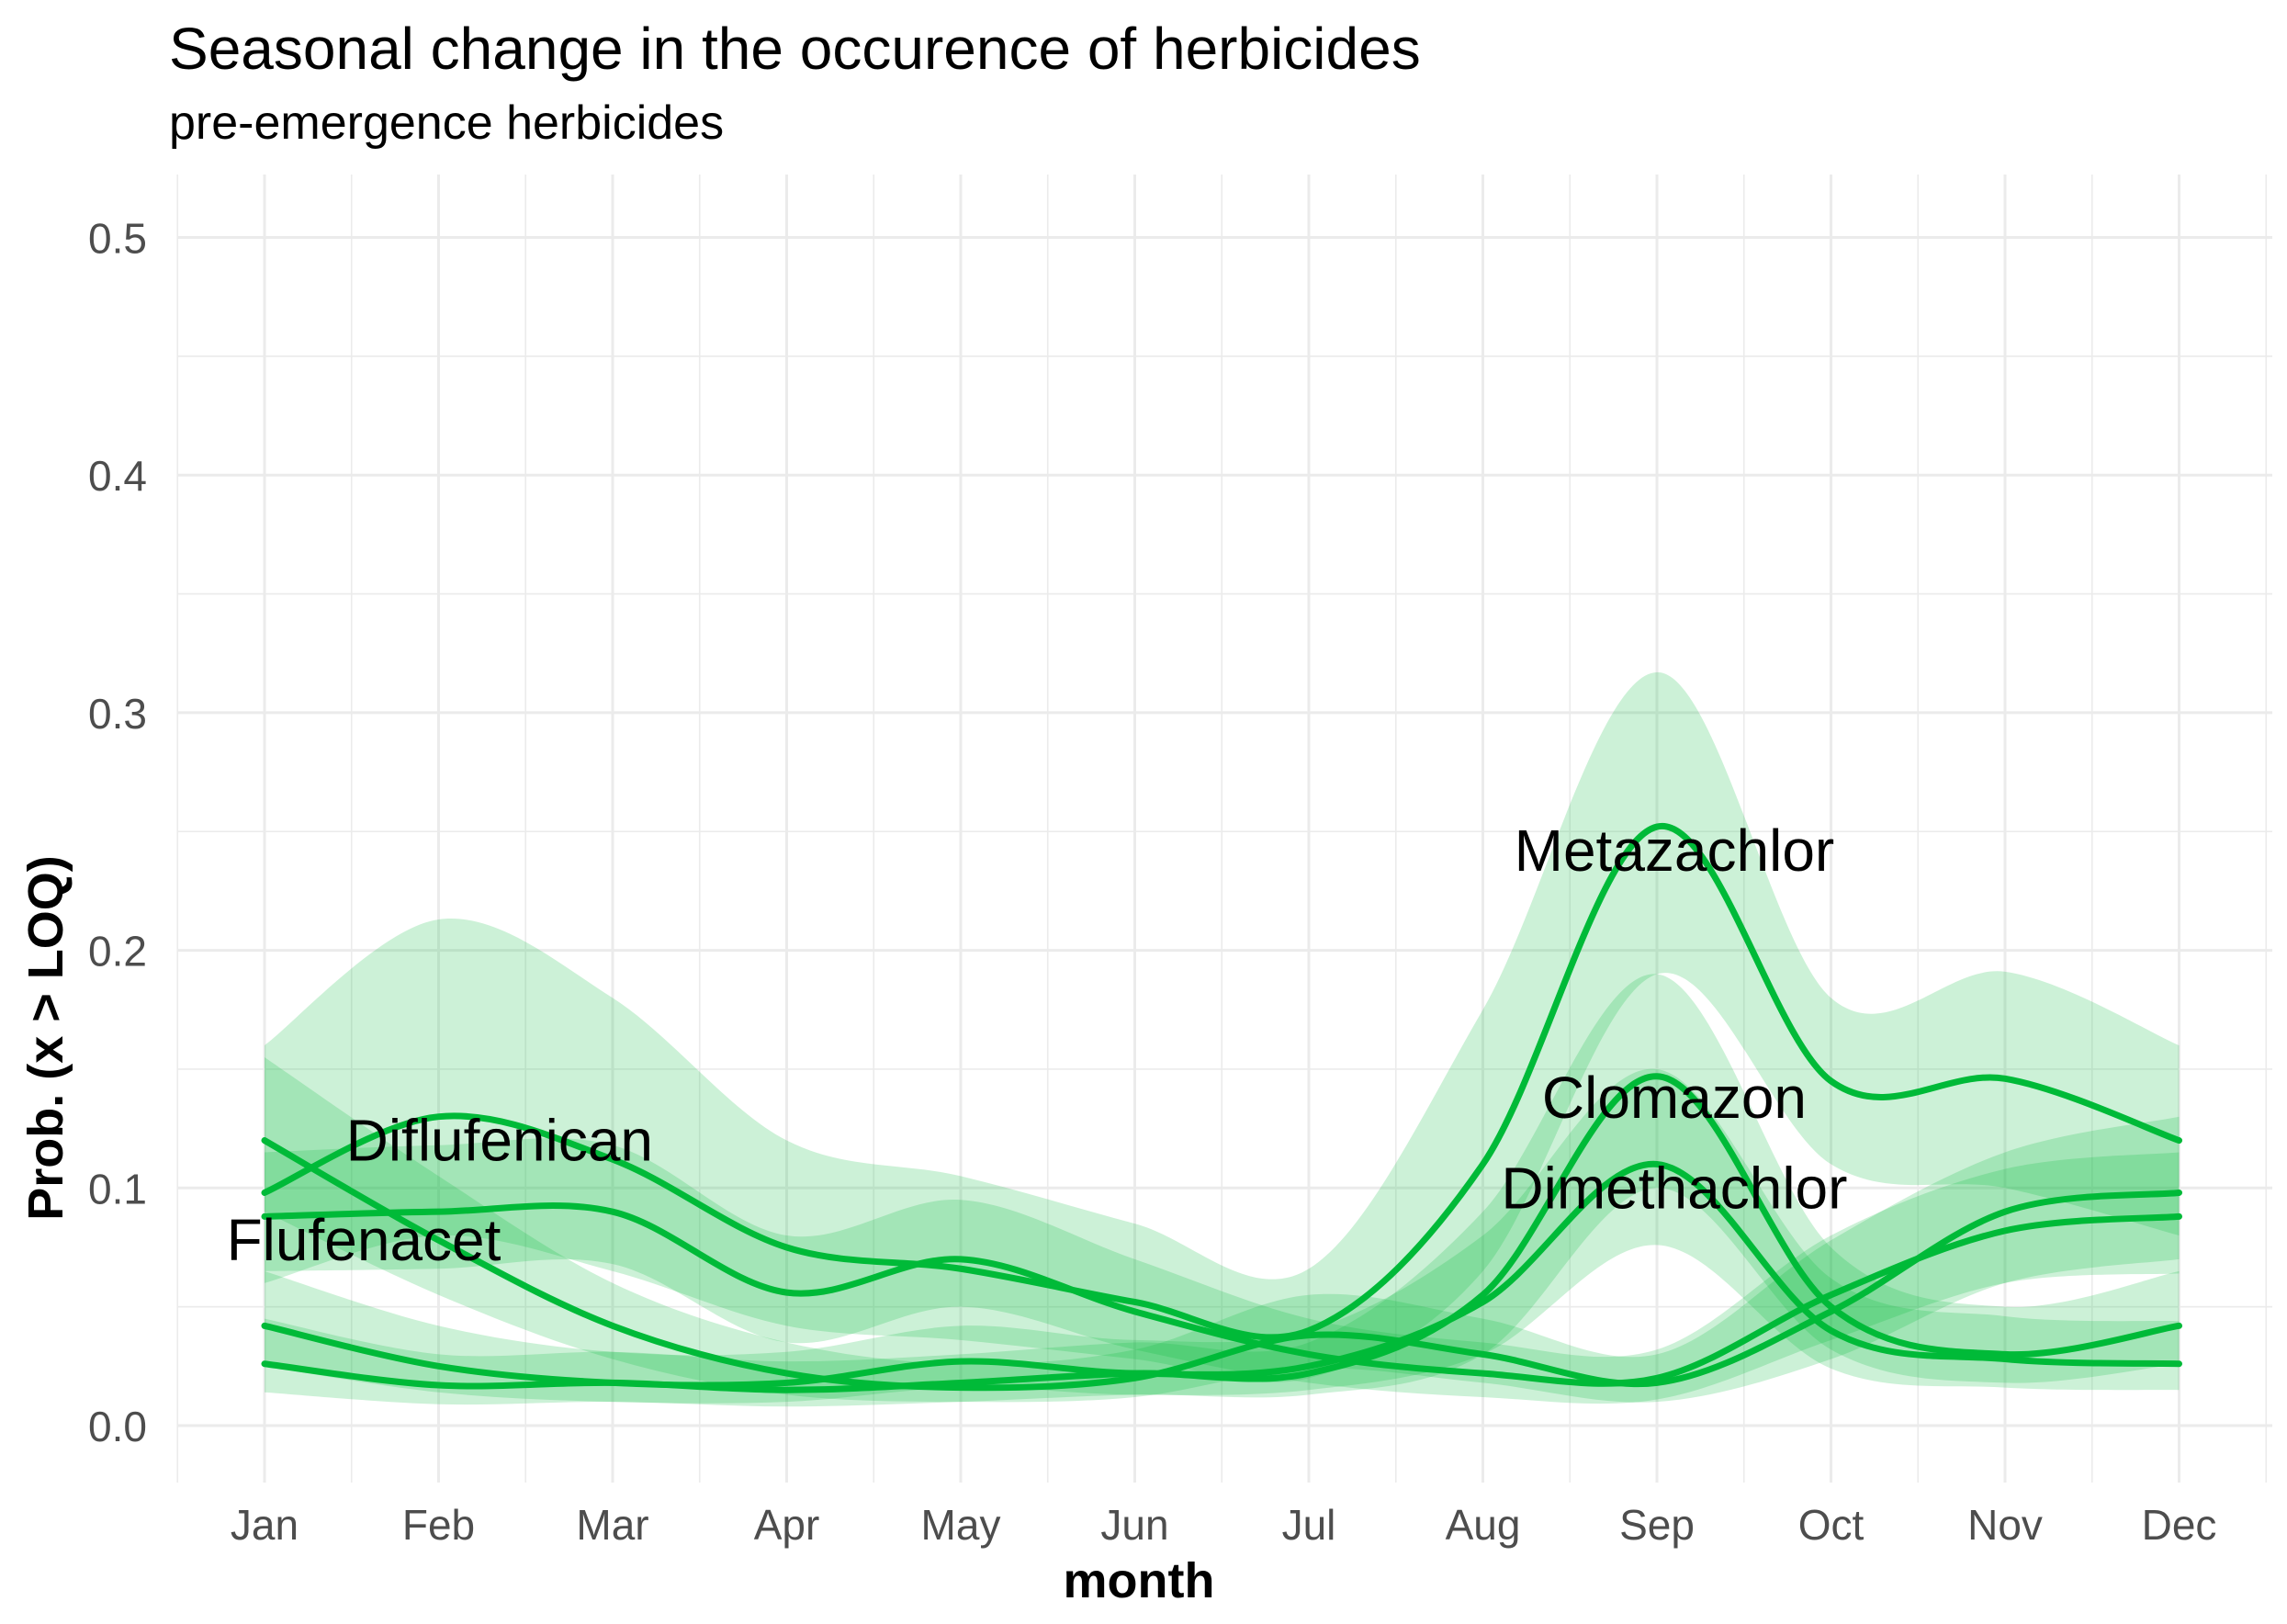 The height and width of the screenshot is (1624, 2287). I want to click on annotation-dimethachlor: Dimethachlor, so click(1674, 1188).